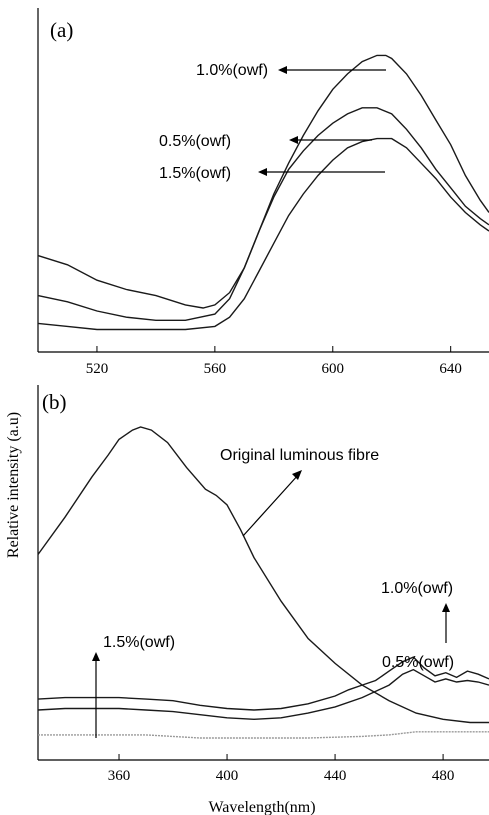  Describe the element at coordinates (450, 369) in the screenshot. I see `panel-a-x-tick-label: 640` at that location.